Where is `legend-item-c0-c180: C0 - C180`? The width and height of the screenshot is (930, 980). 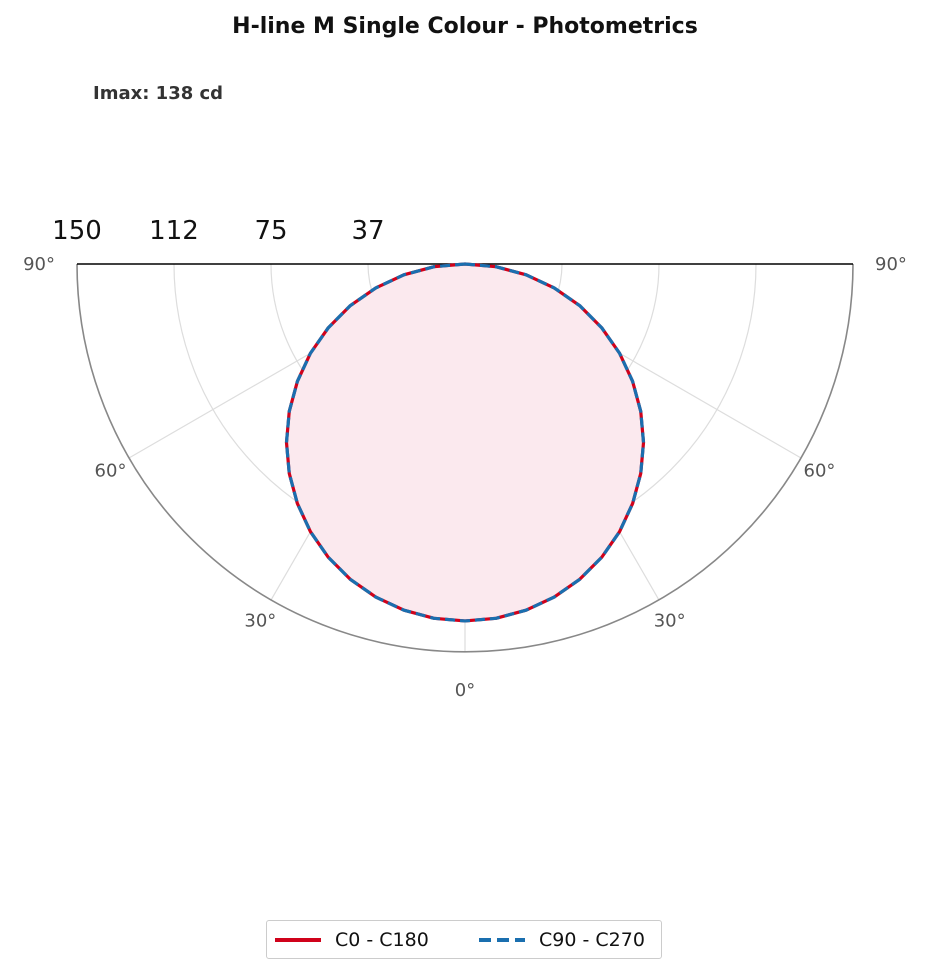 legend-item-c0-c180: C0 - C180 is located at coordinates (352, 939).